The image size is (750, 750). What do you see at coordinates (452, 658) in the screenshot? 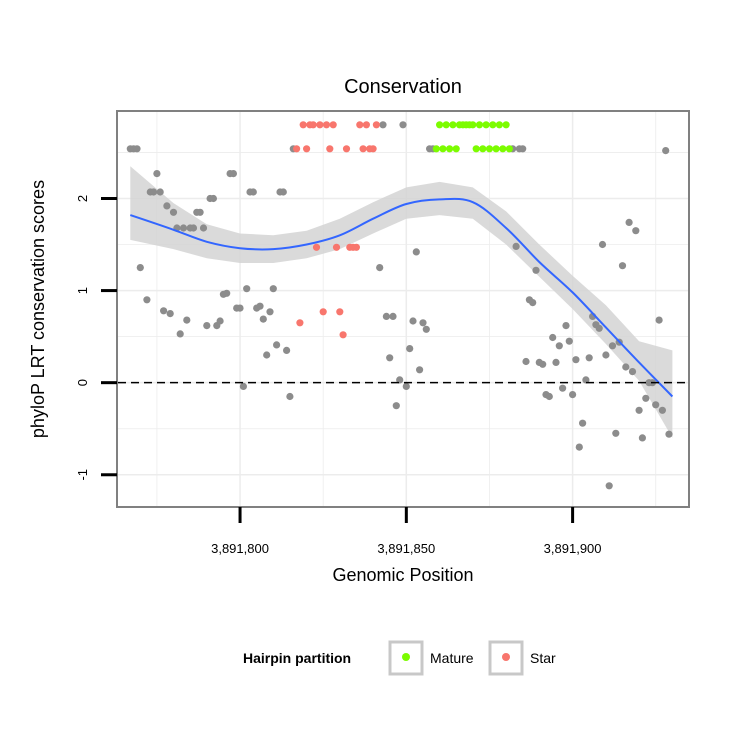
I see `legend-label-mature: Mature` at bounding box center [452, 658].